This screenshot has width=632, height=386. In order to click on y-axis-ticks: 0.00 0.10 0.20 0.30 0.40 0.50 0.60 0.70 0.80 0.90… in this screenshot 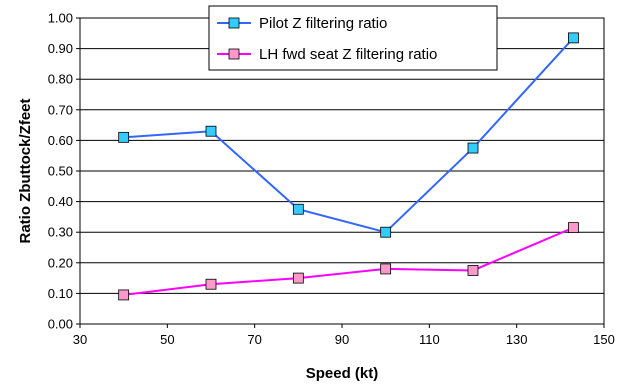, I will do `click(64, 171)`.